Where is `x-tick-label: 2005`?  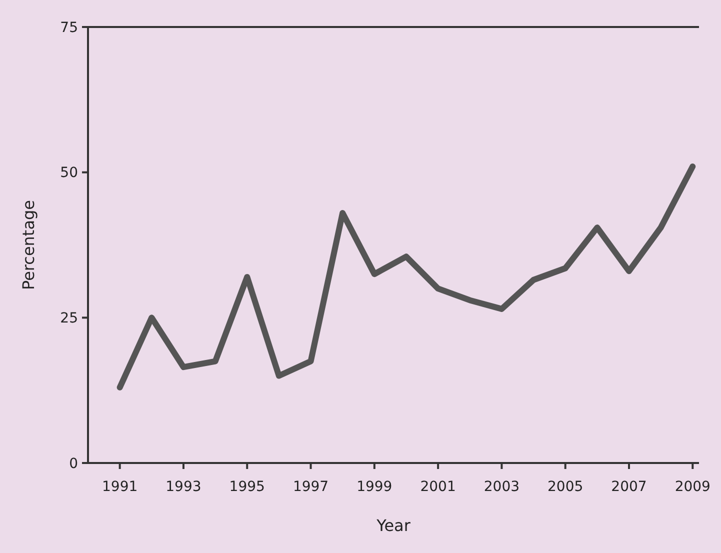
x-tick-label: 2005 is located at coordinates (566, 487).